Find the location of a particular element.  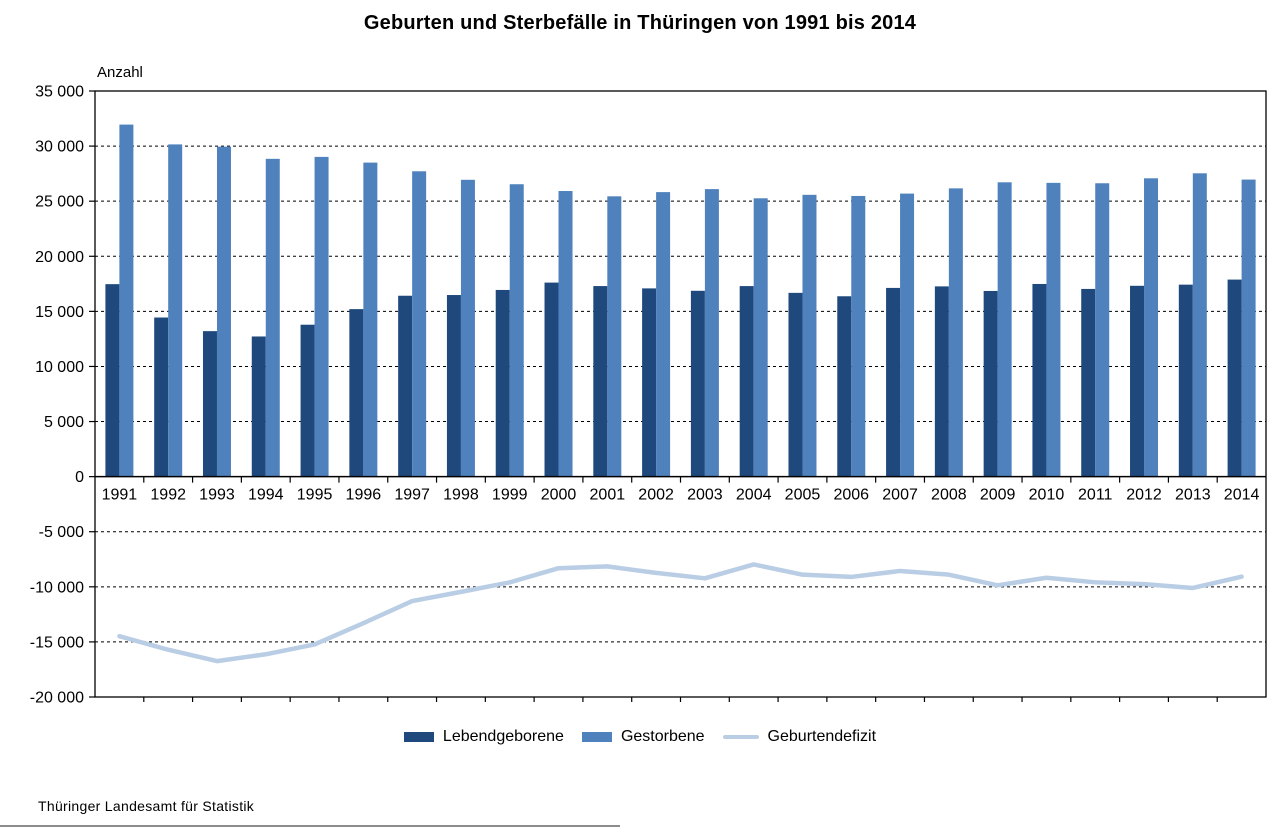

bar-gestorbene-2000 is located at coordinates (565, 334).